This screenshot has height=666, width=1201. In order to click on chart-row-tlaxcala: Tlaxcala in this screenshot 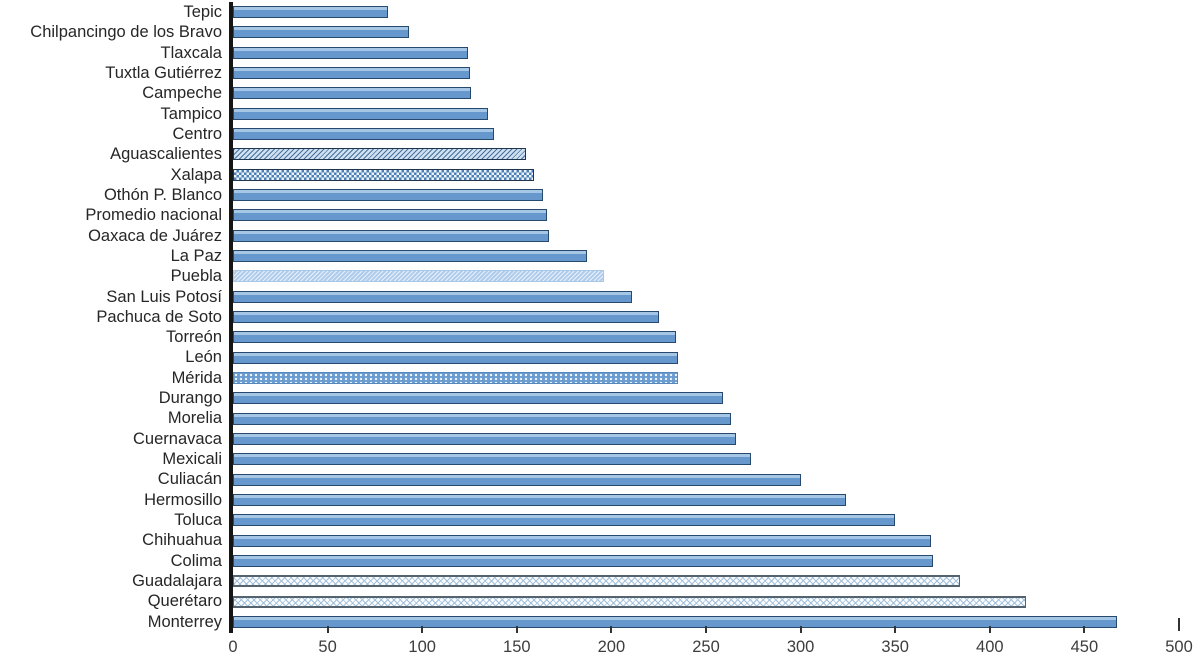, I will do `click(600, 53)`.